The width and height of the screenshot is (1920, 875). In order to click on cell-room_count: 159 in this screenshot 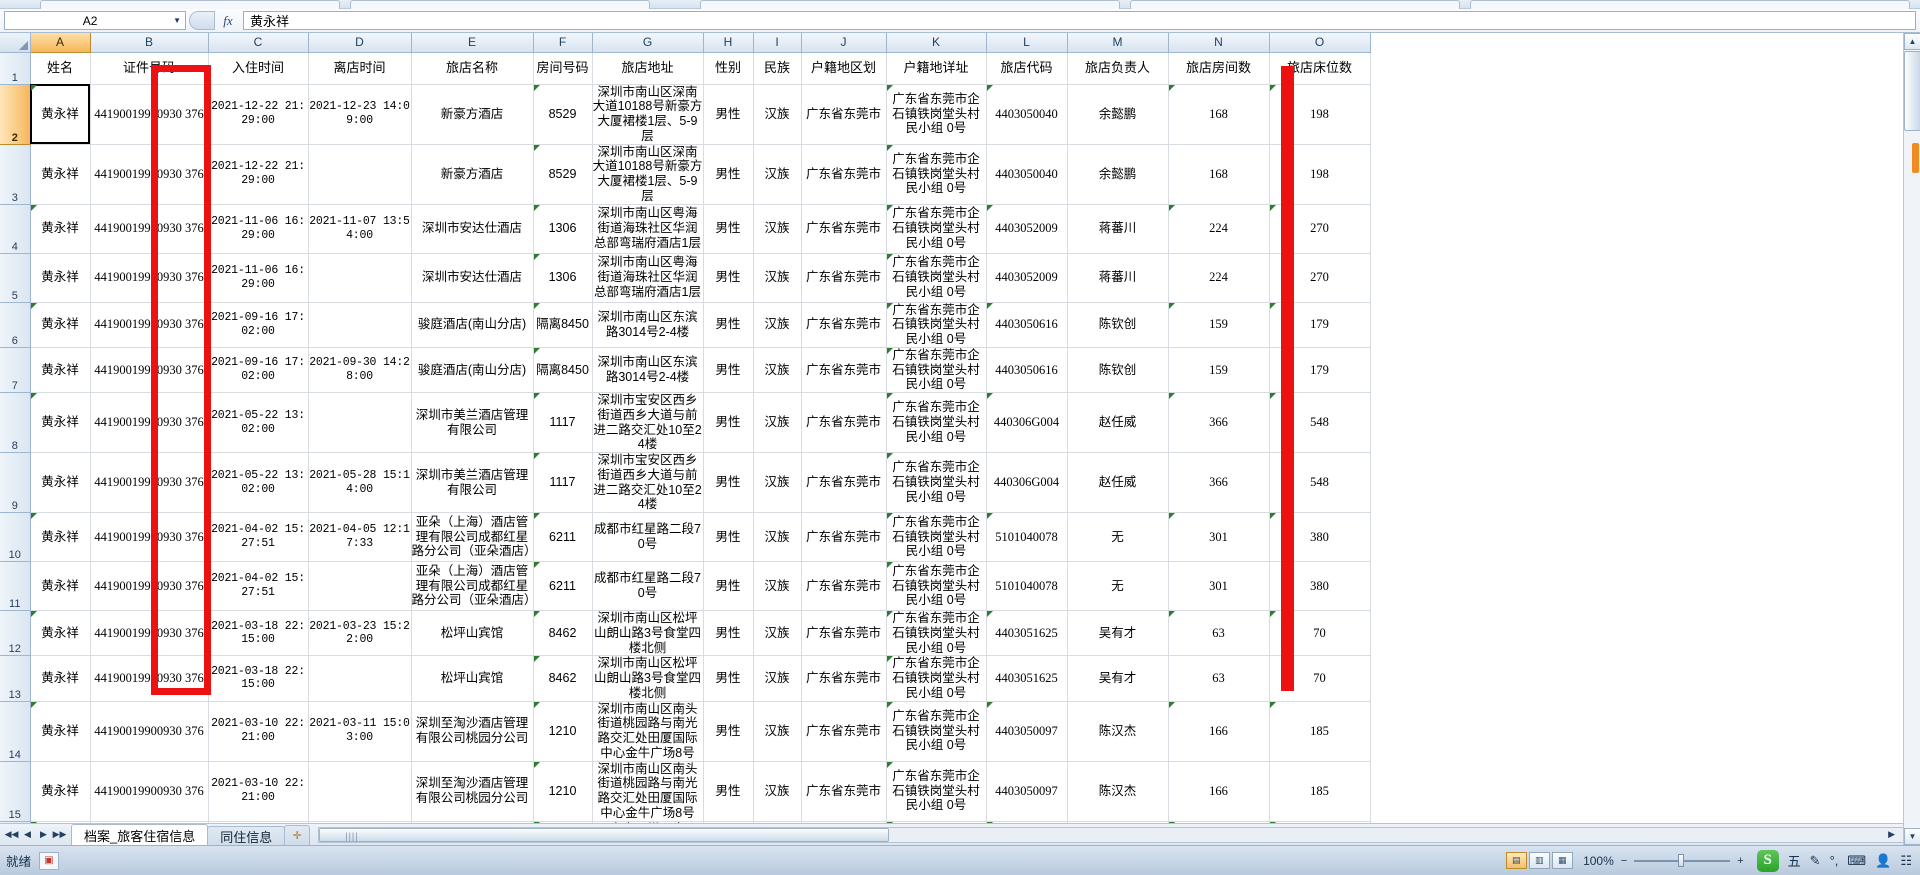, I will do `click(1219, 325)`.